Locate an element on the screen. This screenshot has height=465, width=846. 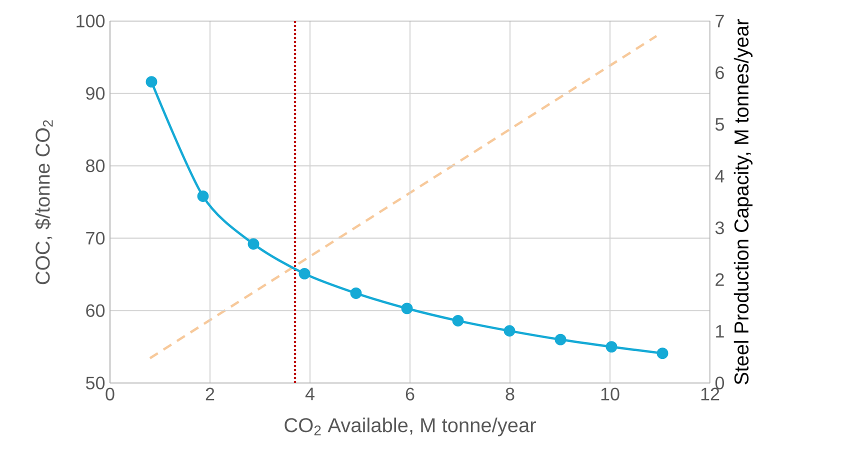
y2-tick-label: 5 is located at coordinates (719, 124).